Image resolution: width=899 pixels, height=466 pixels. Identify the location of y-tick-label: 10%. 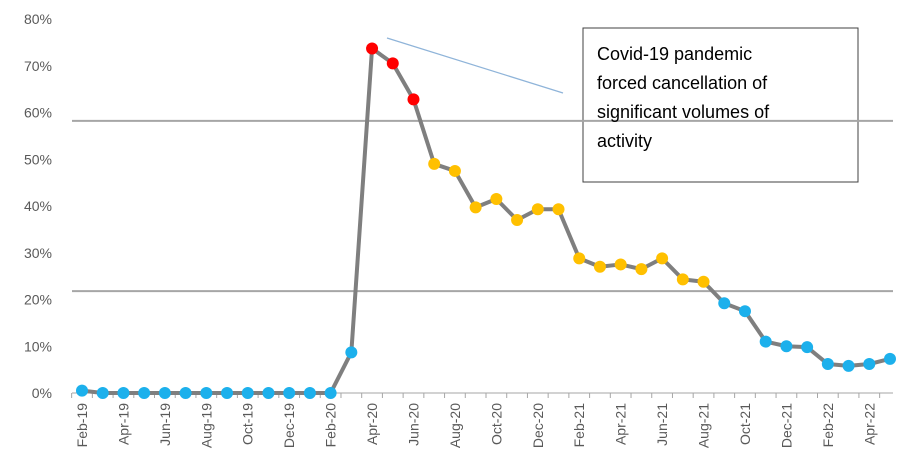
(38, 346).